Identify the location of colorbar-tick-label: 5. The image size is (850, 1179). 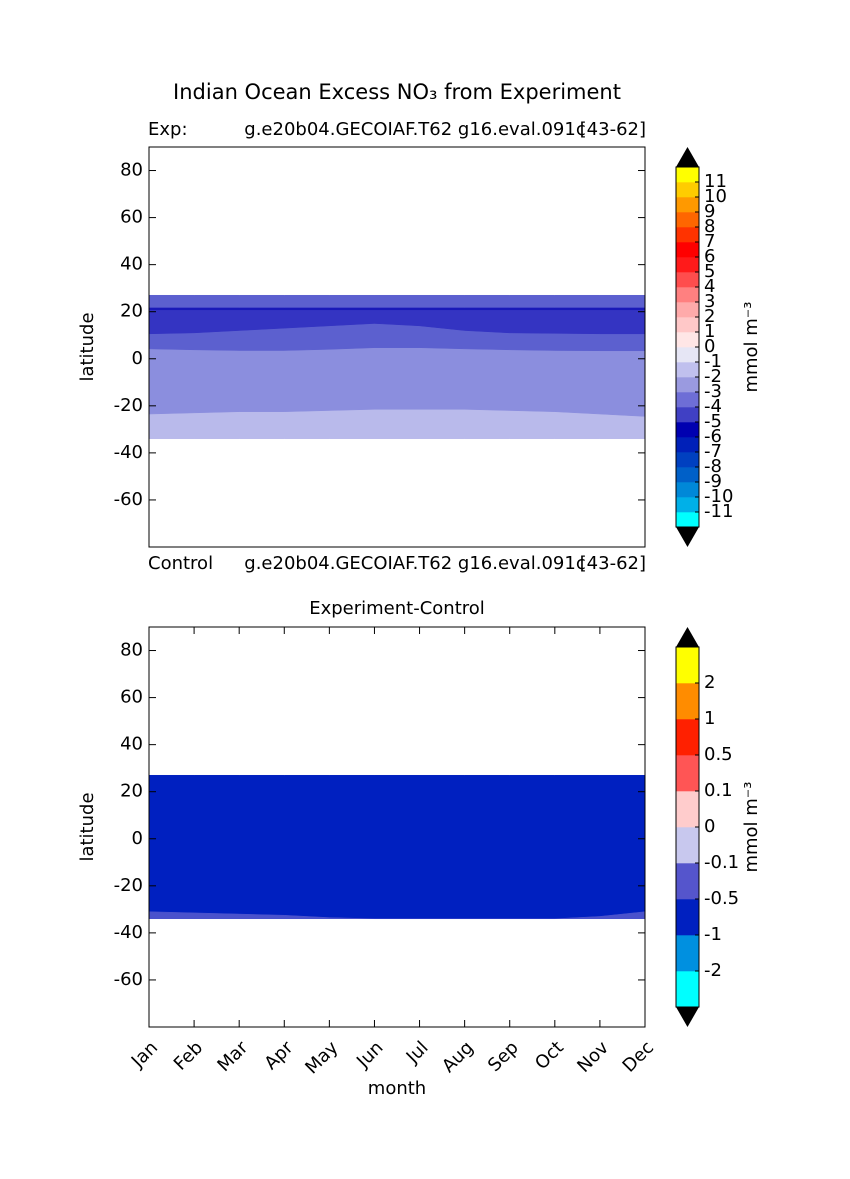
(709, 271).